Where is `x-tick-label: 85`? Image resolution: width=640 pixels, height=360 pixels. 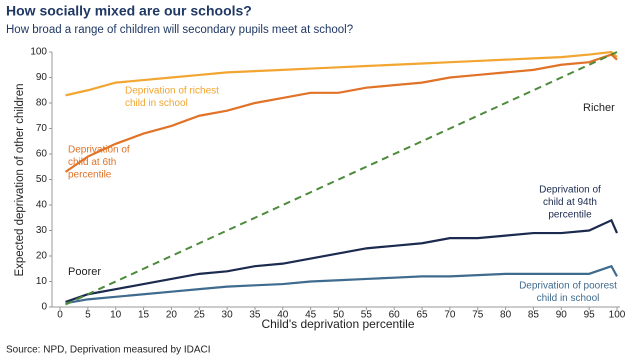
x-tick-label: 85 is located at coordinates (534, 315).